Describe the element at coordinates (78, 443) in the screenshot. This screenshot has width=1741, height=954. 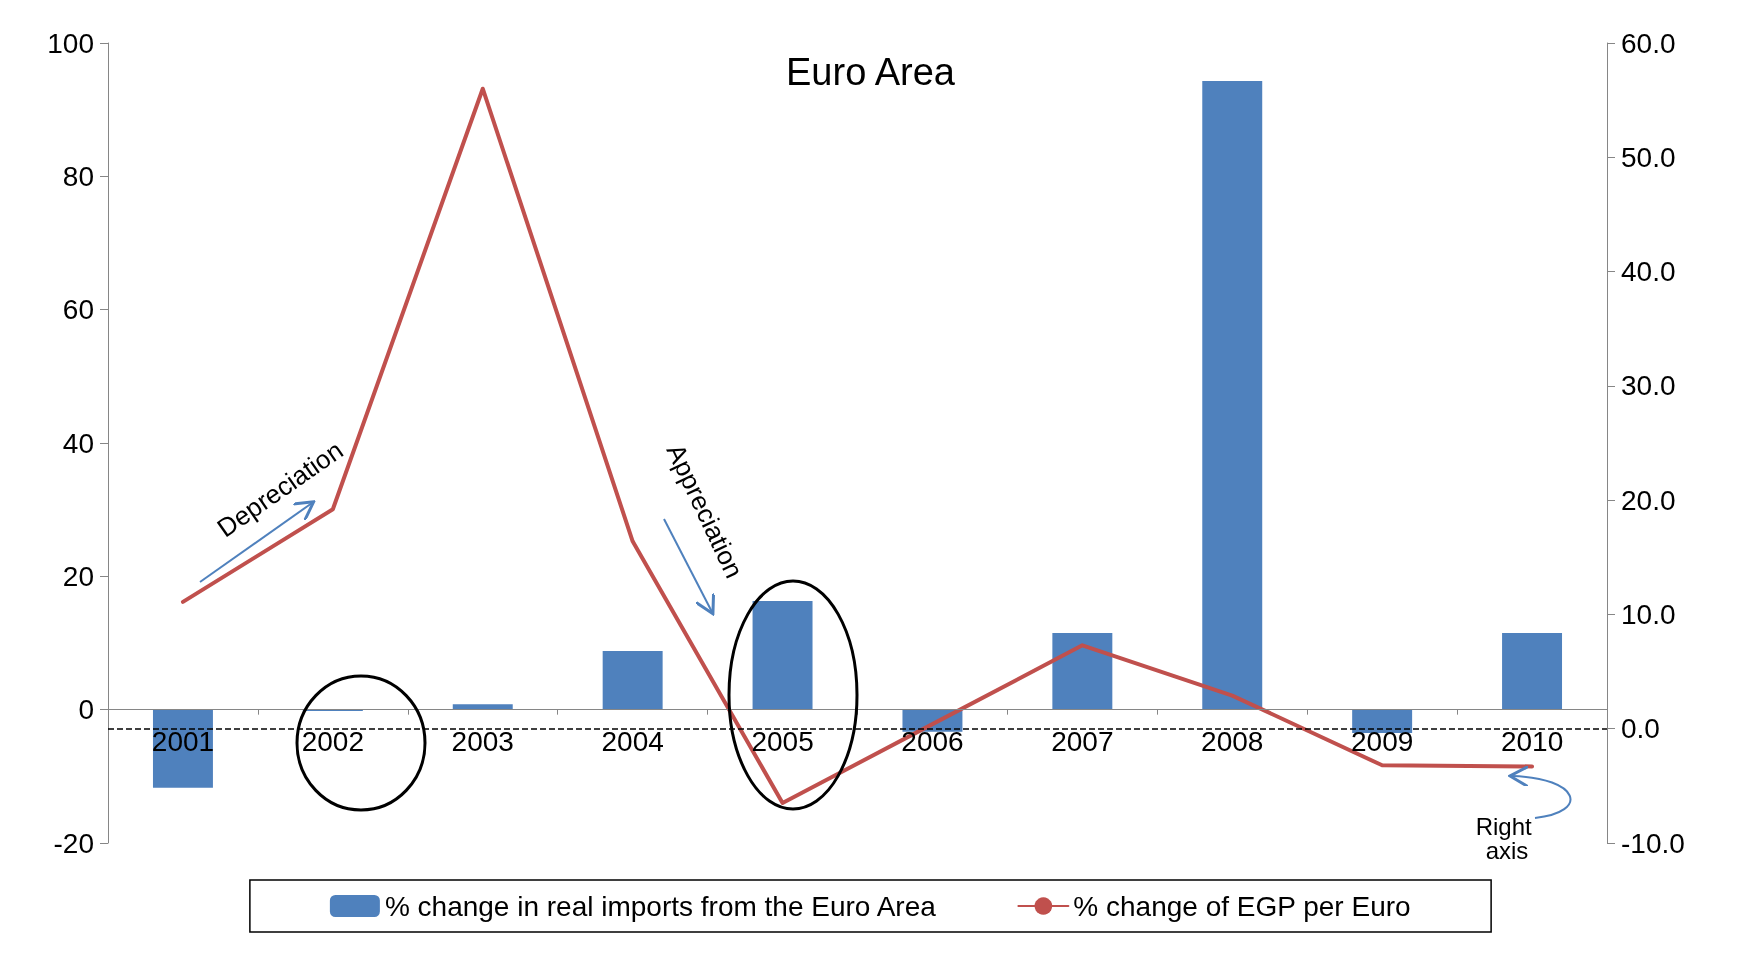
I see `y-tick-label: 40` at that location.